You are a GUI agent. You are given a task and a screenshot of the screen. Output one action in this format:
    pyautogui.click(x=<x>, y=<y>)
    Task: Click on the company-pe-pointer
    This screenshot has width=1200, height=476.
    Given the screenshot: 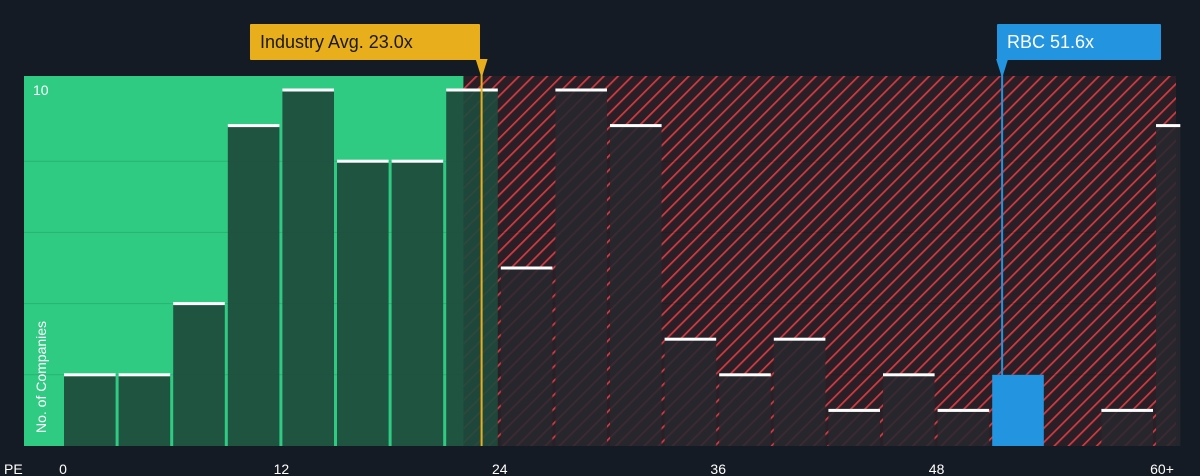 What is the action you would take?
    pyautogui.click(x=1002, y=68)
    